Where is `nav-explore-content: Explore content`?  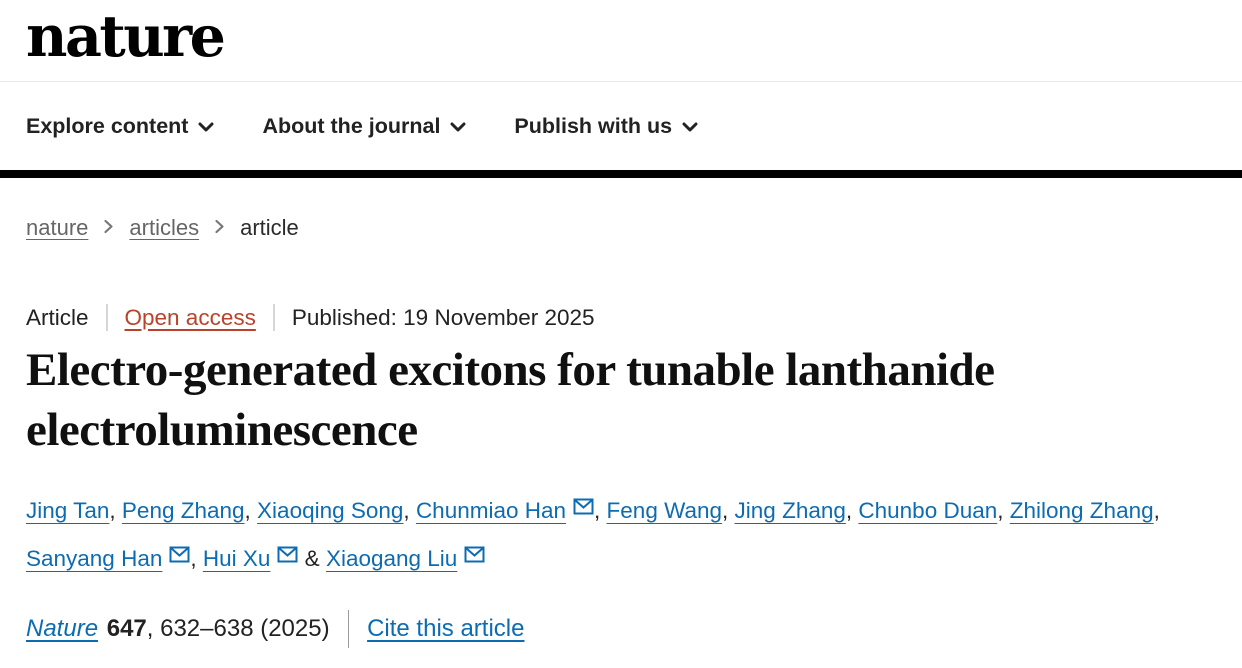 nav-explore-content: Explore content is located at coordinates (120, 126).